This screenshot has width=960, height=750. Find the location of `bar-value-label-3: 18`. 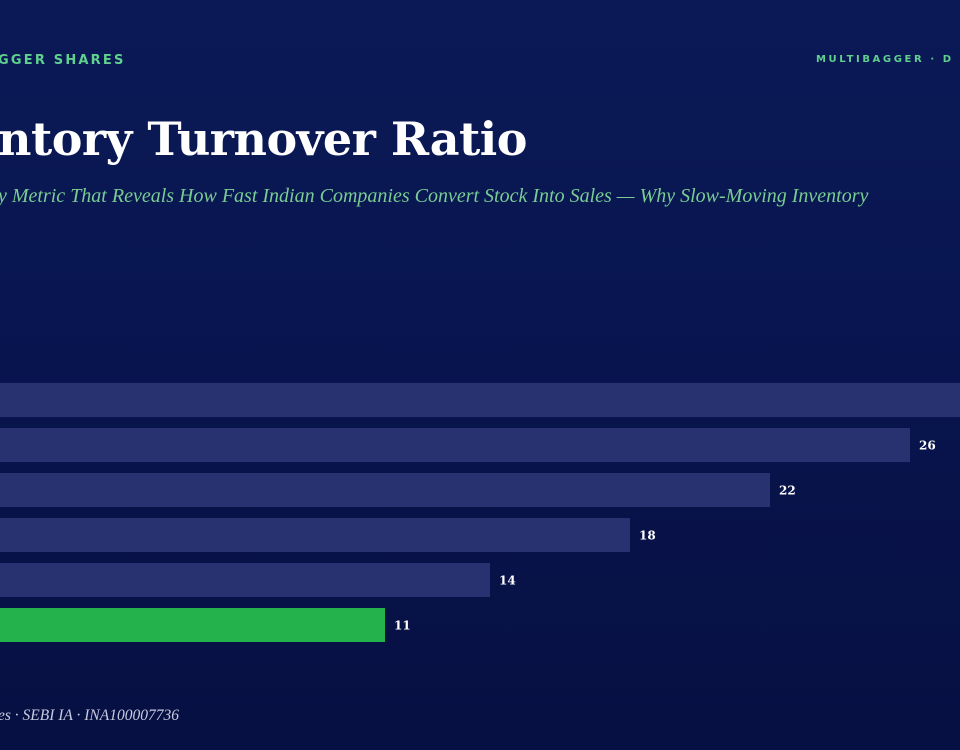

bar-value-label-3: 18 is located at coordinates (647, 536).